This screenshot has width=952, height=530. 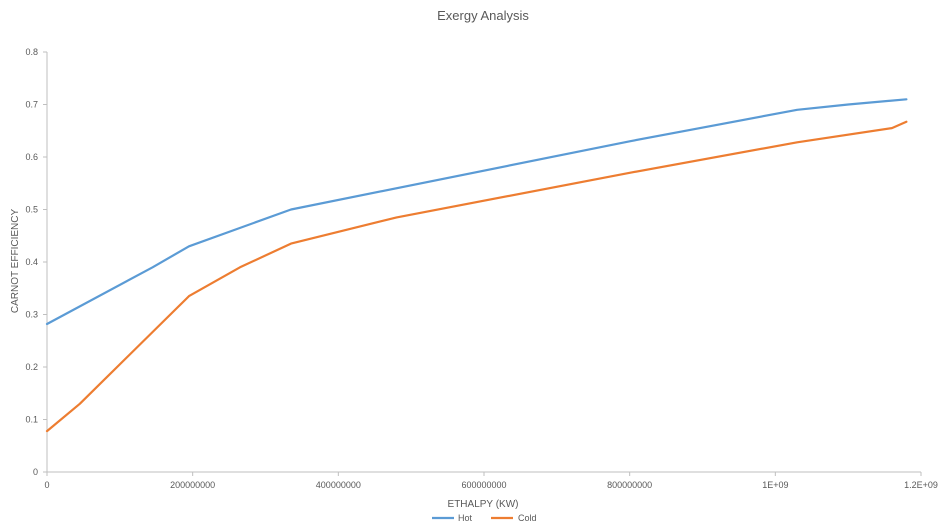 I want to click on y-tick-label: 0.2, so click(x=31, y=367).